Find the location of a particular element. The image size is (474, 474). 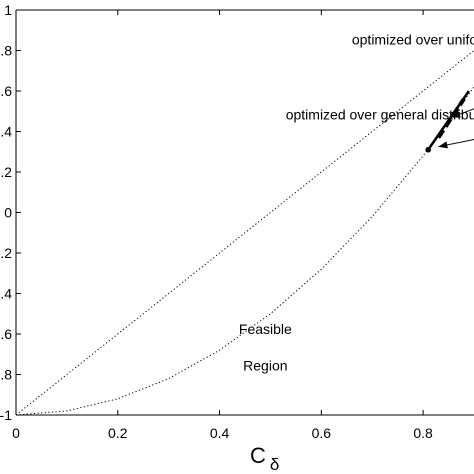

y-tick-label: -1 is located at coordinates (6, 415).